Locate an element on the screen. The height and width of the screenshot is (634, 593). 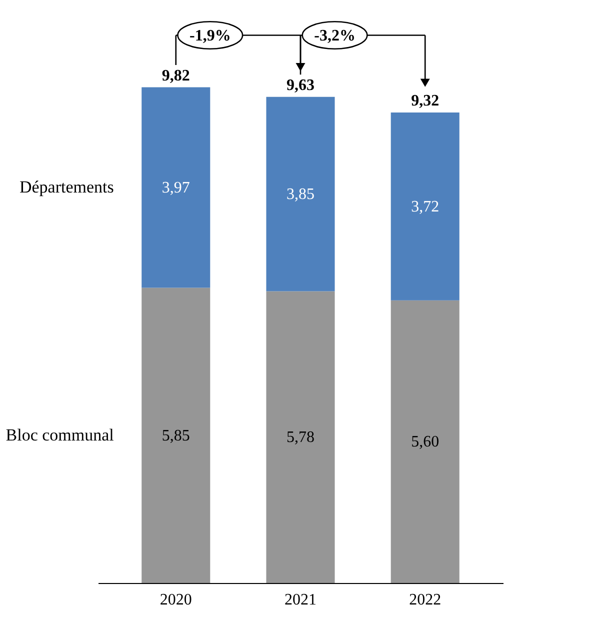
data-label: 5,85 is located at coordinates (176, 435).